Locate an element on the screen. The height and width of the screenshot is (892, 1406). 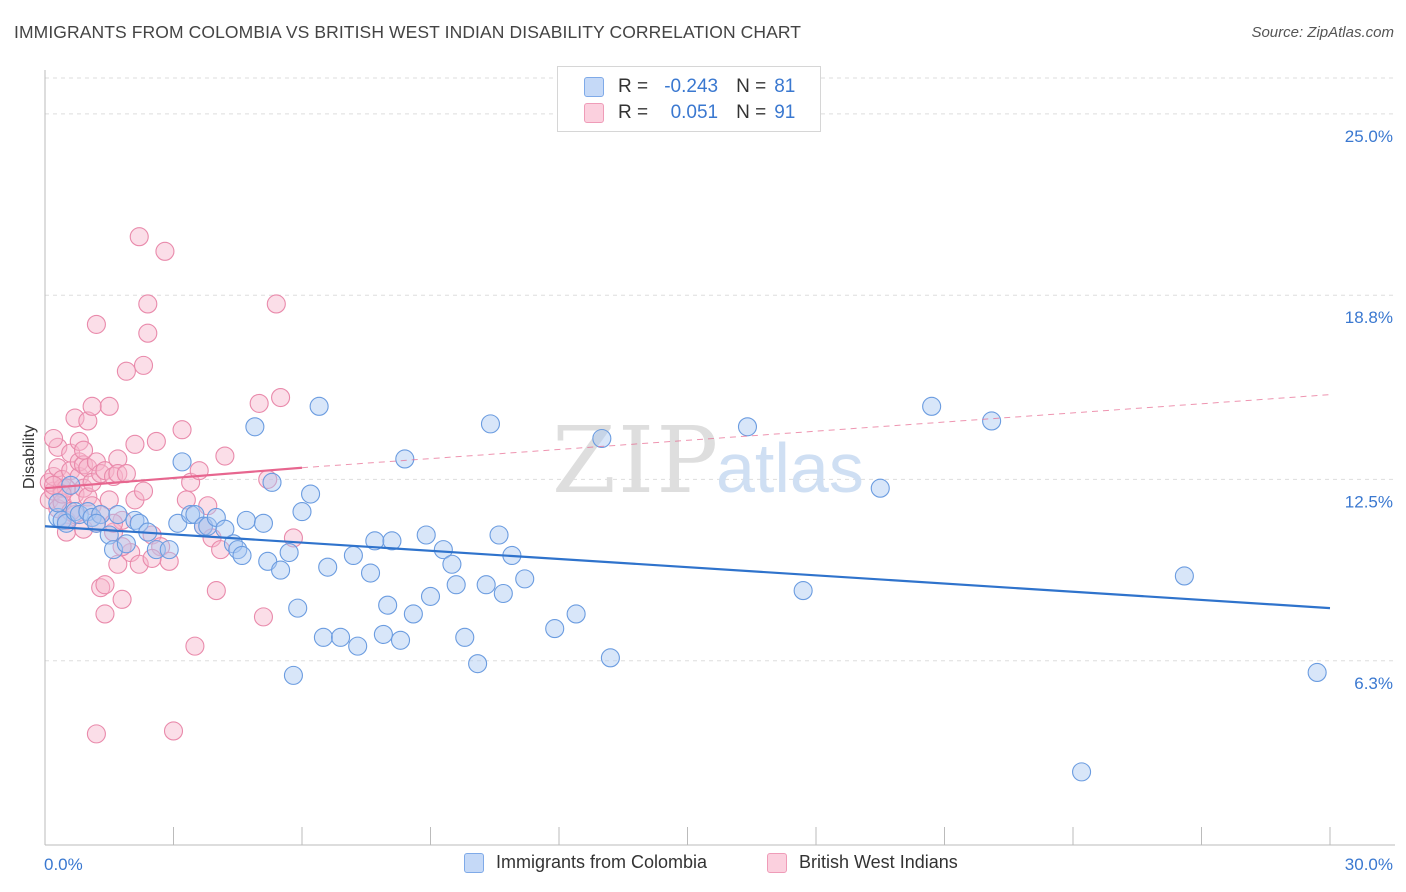
legend-r-value: -0.243 is located at coordinates (691, 86).